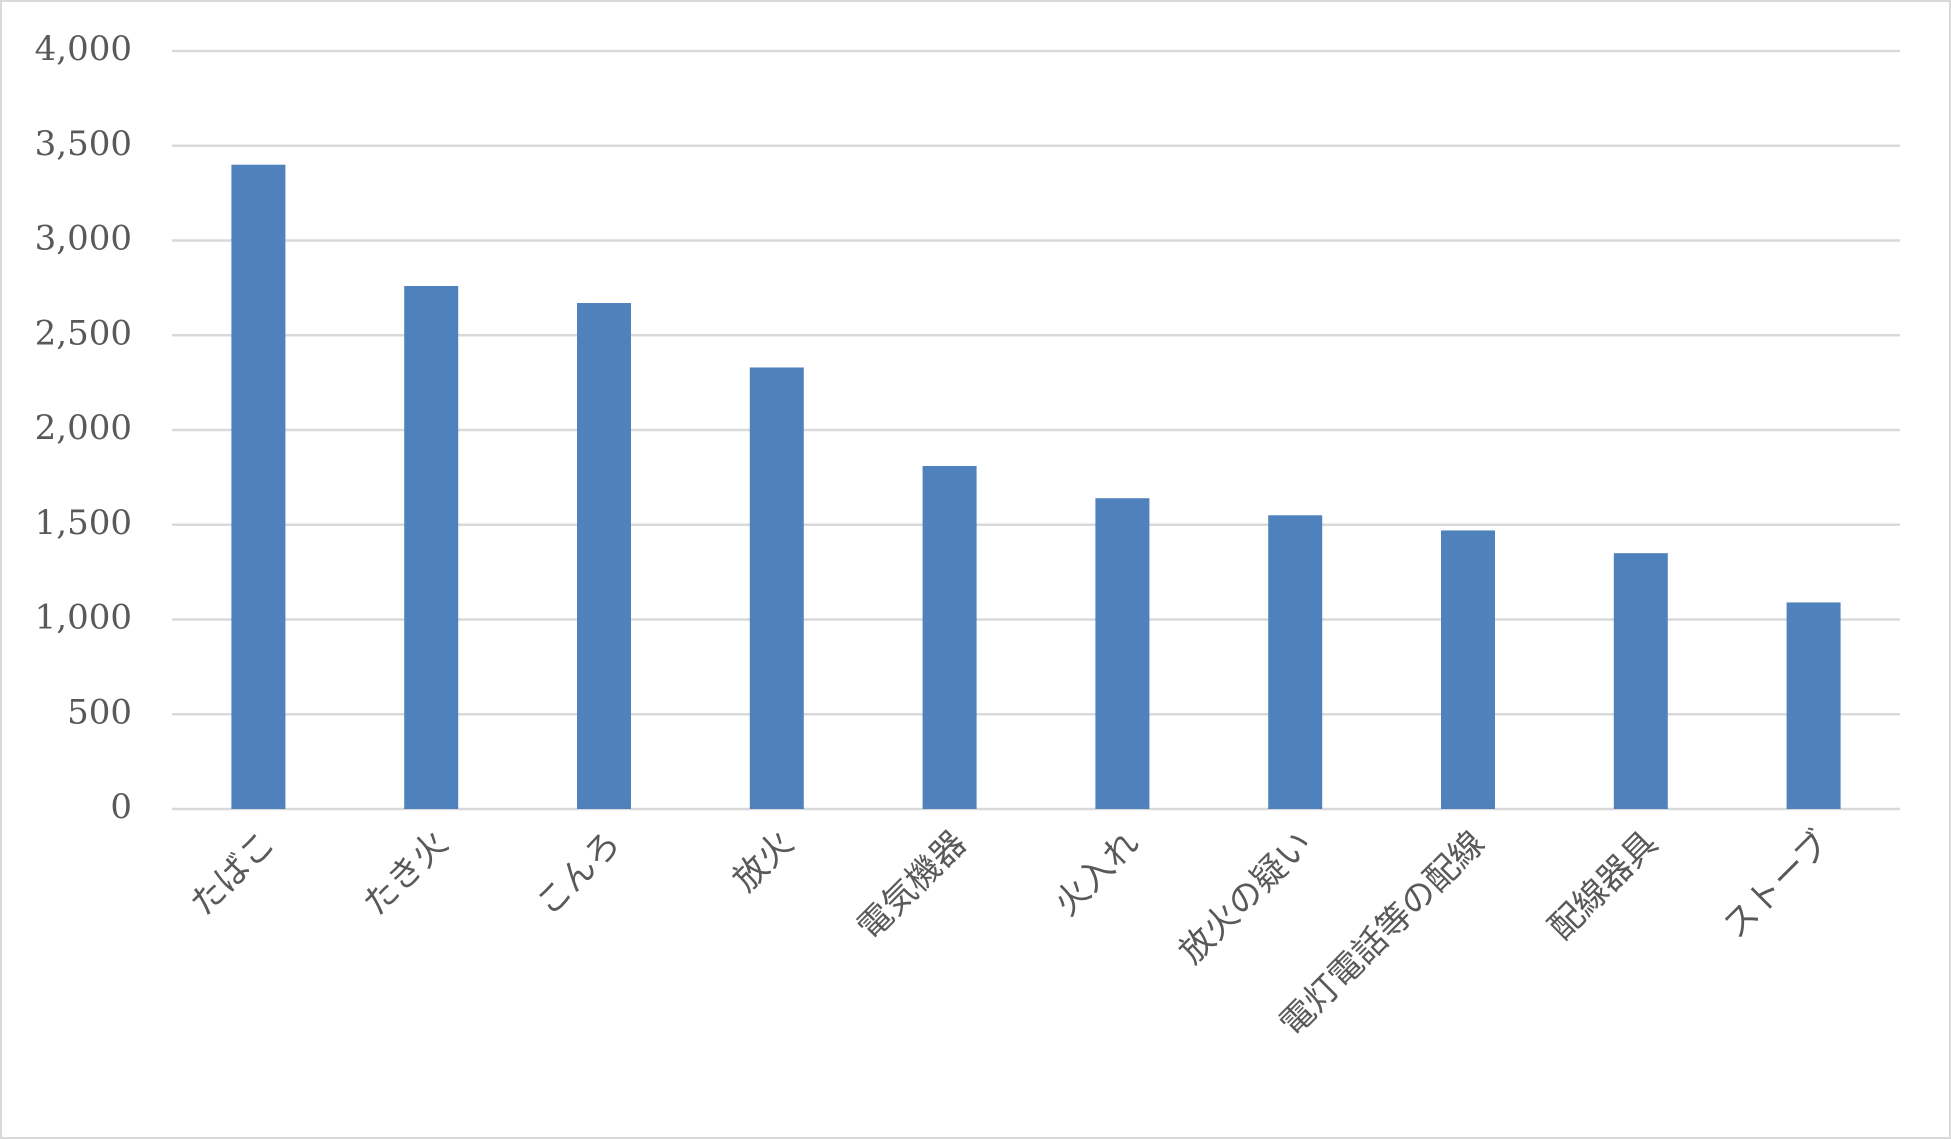 The image size is (1951, 1139). Describe the element at coordinates (83, 428) in the screenshot. I see `y-tick-label: 2,000` at that location.